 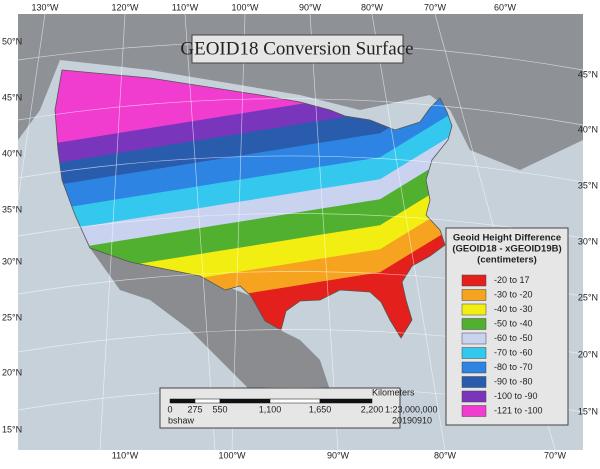 What do you see at coordinates (507, 238) in the screenshot?
I see `legend-title: Geoid Height Difference` at bounding box center [507, 238].